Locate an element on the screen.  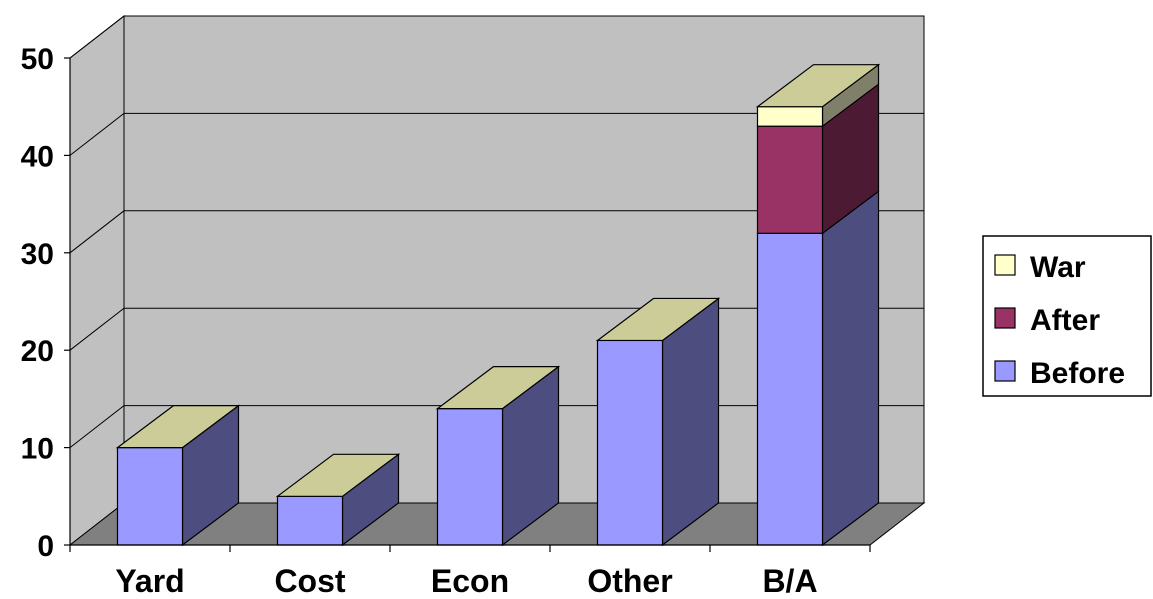
y-tick-label: 40 is located at coordinates (37, 156).